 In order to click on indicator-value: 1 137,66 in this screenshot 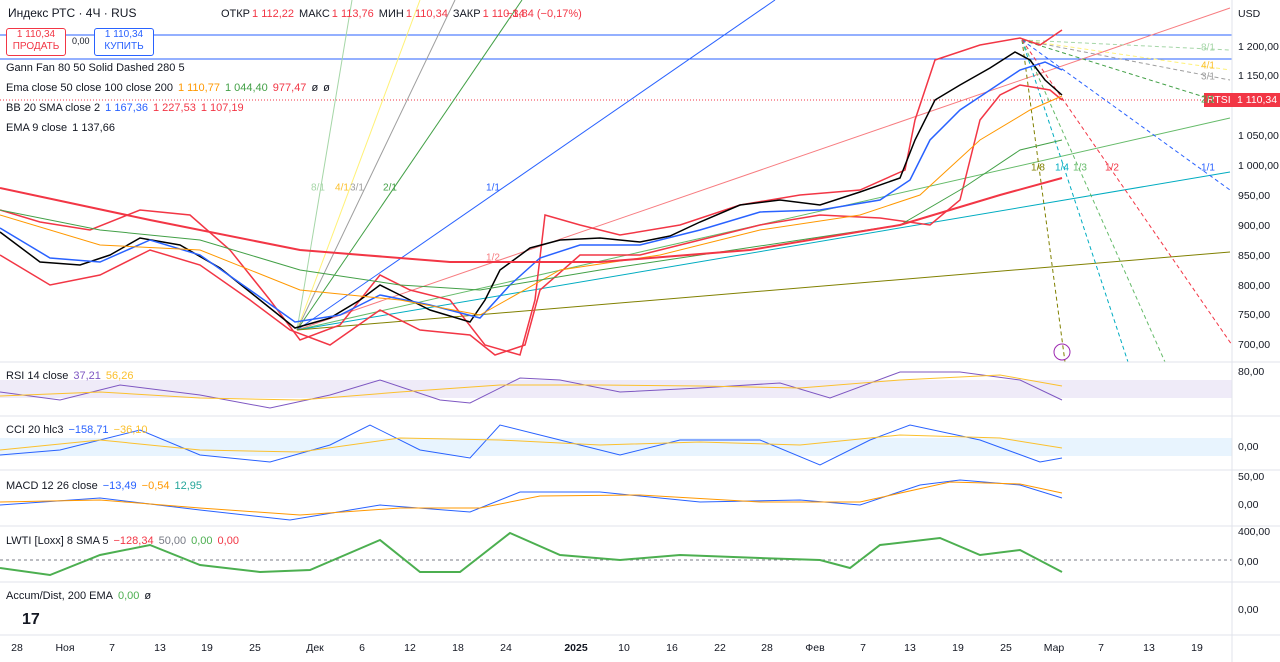, I will do `click(93, 128)`.